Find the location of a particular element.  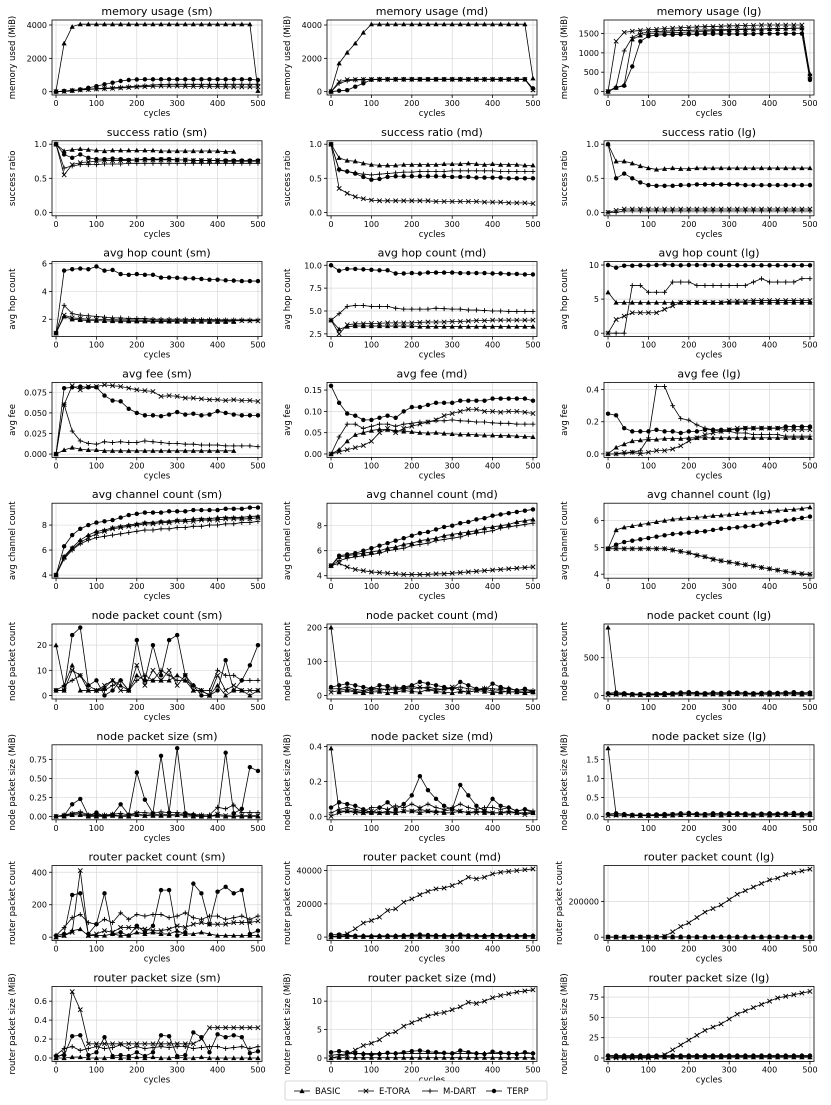

y-tick-label: 2000 is located at coordinates (37, 58).